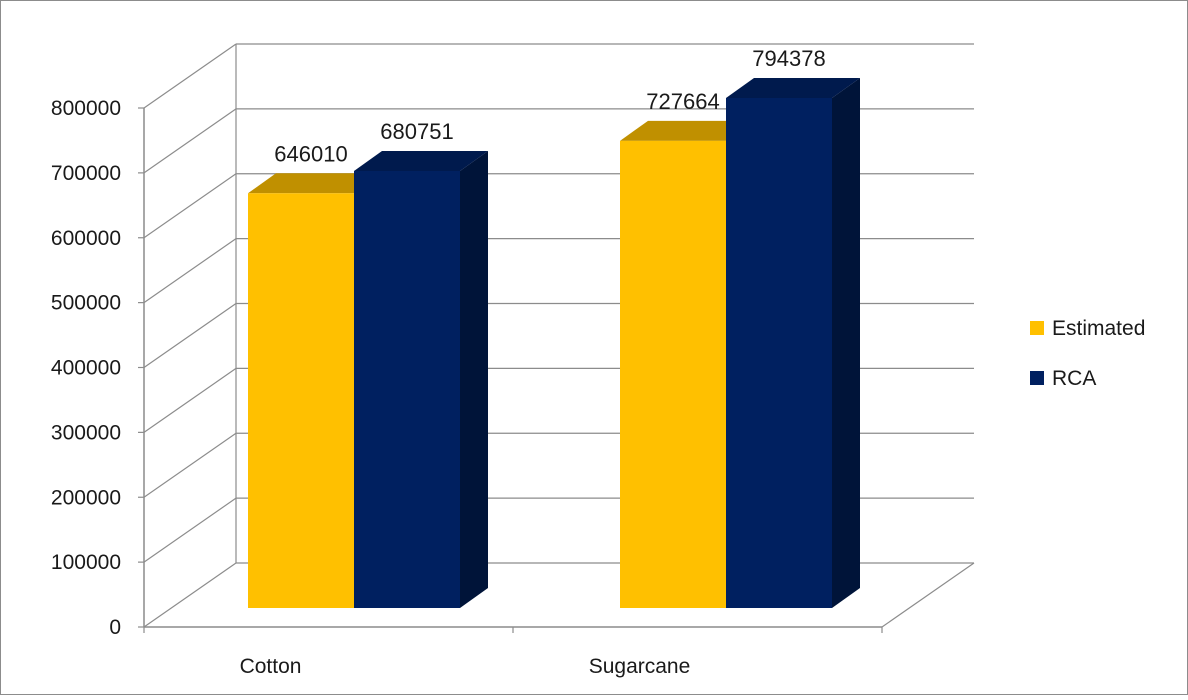  What do you see at coordinates (779, 353) in the screenshot?
I see `bar-rca-sugarcane` at bounding box center [779, 353].